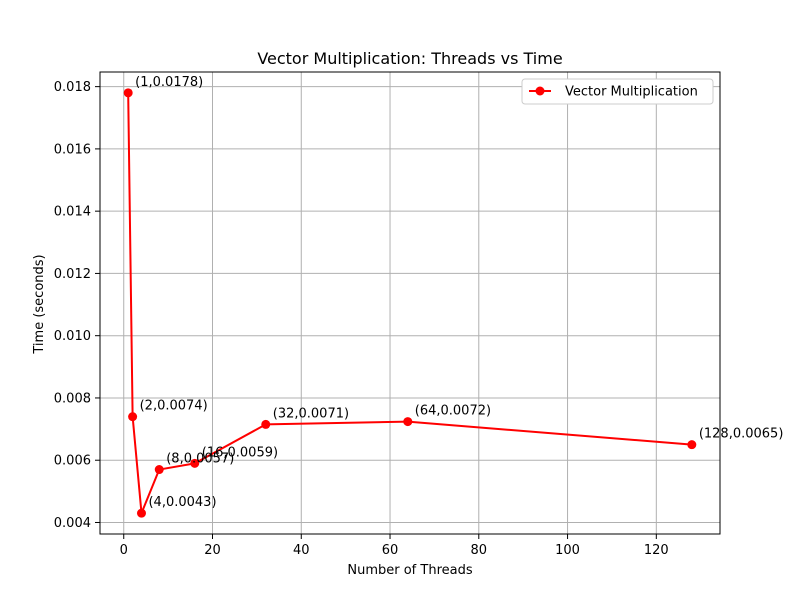 The height and width of the screenshot is (600, 800). What do you see at coordinates (39, 304) in the screenshot?
I see `y-axis-label: Time (seconds)` at bounding box center [39, 304].